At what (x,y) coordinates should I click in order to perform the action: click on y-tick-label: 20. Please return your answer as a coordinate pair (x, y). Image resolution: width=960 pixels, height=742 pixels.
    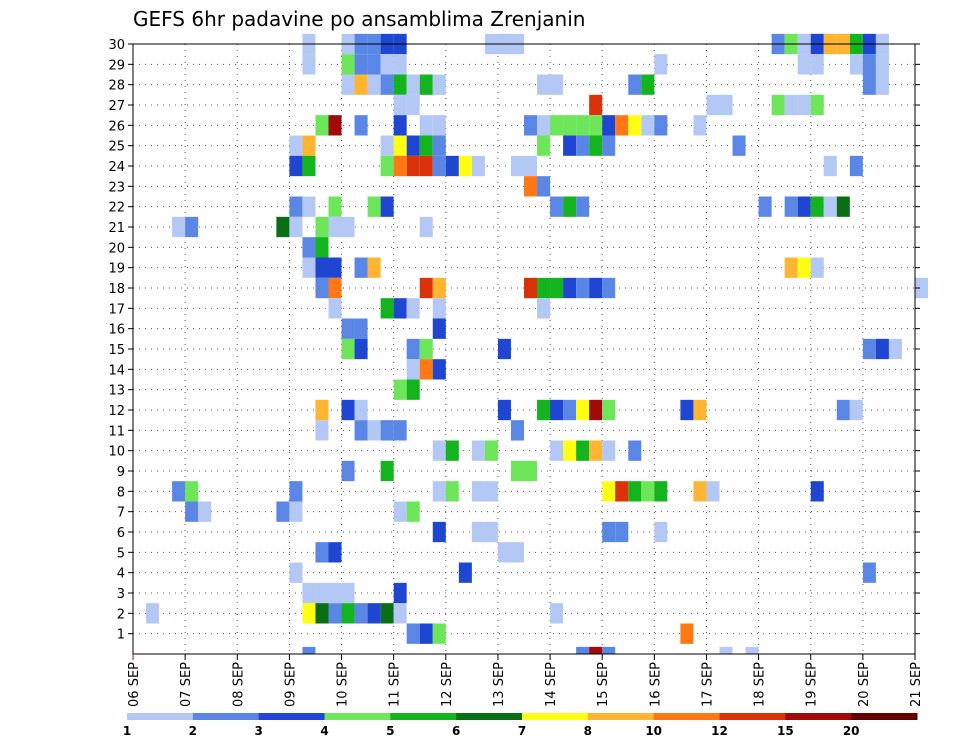
    Looking at the image, I should click on (116, 248).